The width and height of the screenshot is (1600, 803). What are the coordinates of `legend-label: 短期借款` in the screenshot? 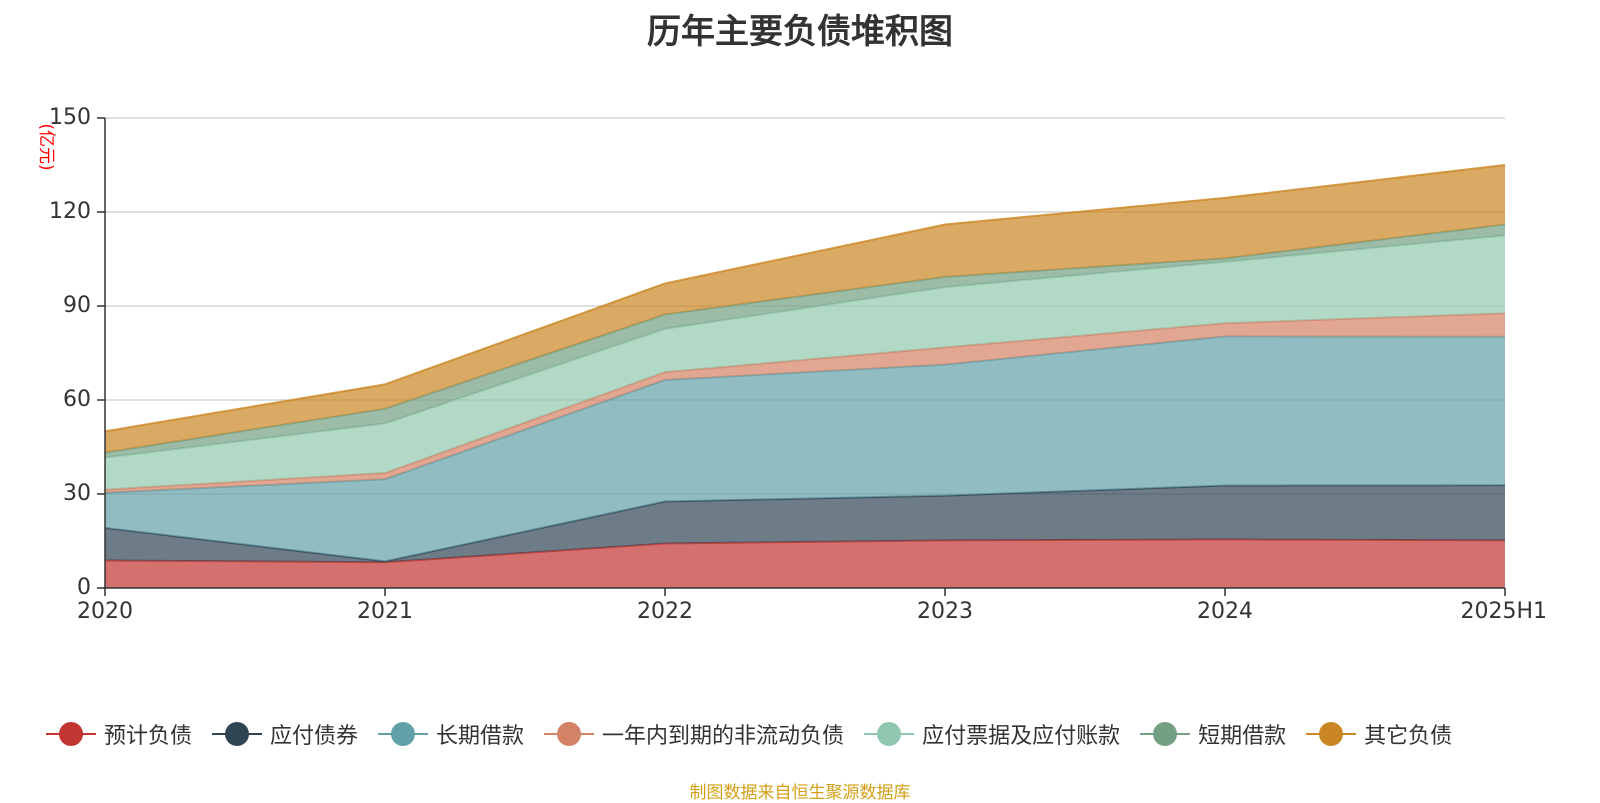 It's located at (1242, 736).